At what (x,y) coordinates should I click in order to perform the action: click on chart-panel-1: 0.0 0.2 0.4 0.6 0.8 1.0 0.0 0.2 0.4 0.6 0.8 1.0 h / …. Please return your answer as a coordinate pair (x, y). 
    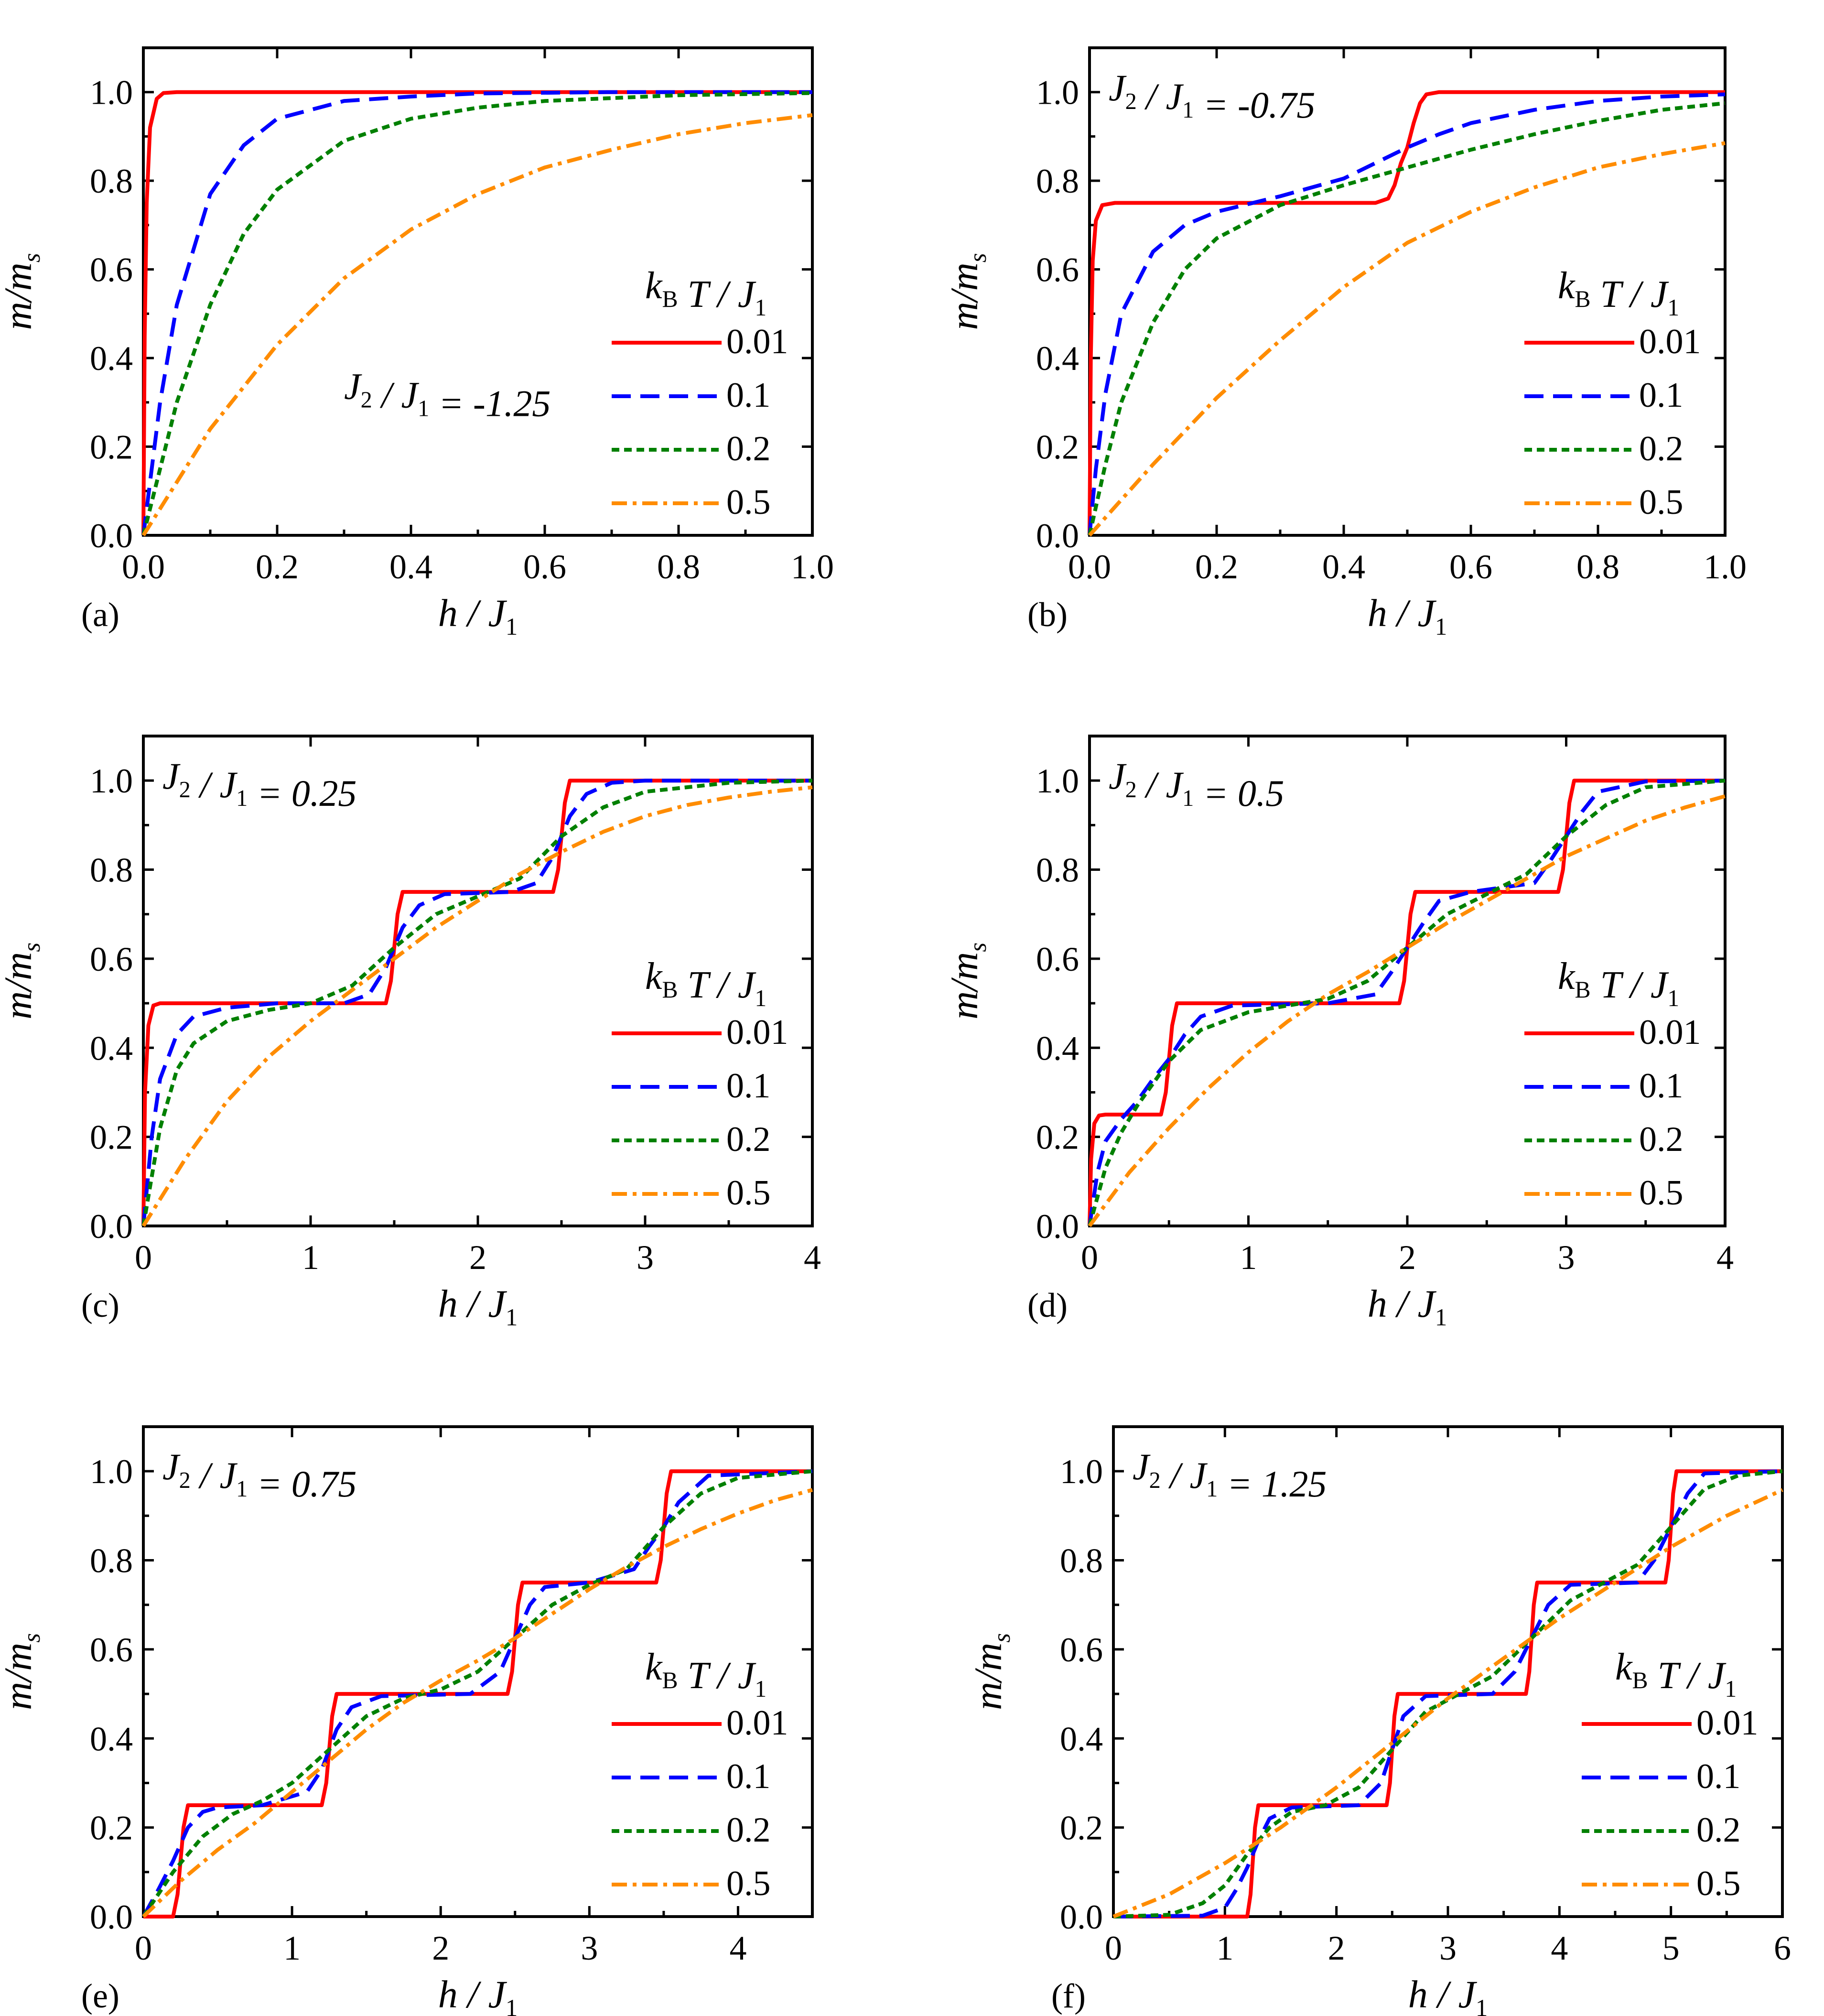
    Looking at the image, I should click on (417, 343).